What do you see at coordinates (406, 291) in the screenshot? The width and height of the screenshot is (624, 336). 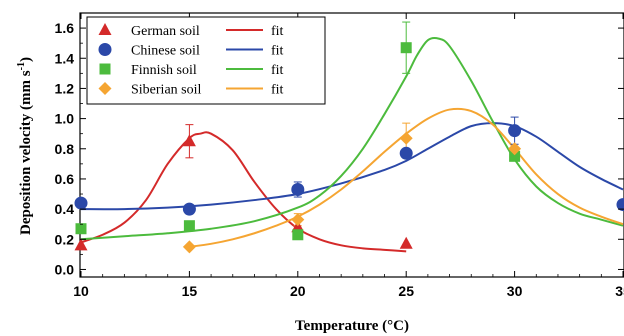 I see `x-tick-label: 25` at bounding box center [406, 291].